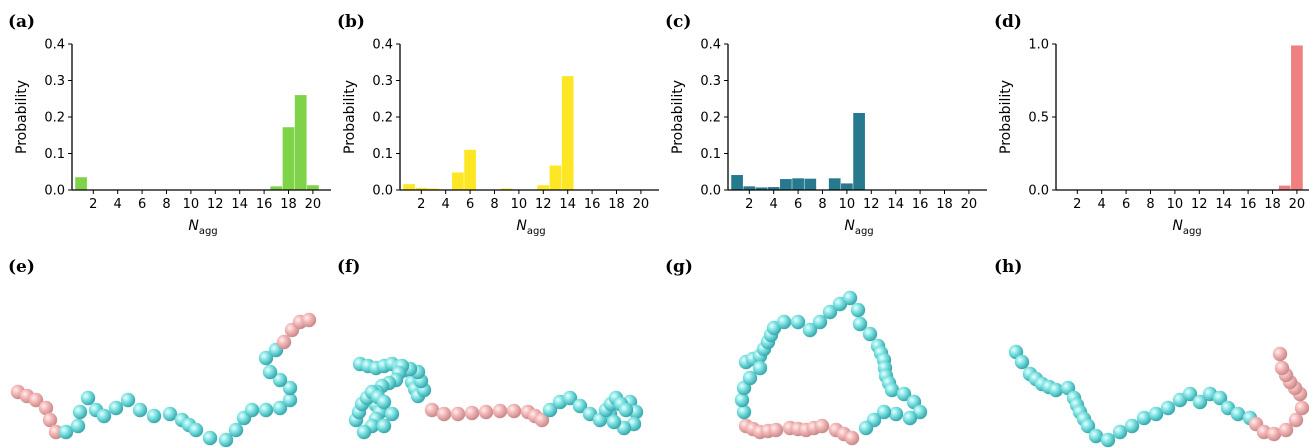 This screenshot has width=1309, height=447. I want to click on chain-e, so click(163, 379).